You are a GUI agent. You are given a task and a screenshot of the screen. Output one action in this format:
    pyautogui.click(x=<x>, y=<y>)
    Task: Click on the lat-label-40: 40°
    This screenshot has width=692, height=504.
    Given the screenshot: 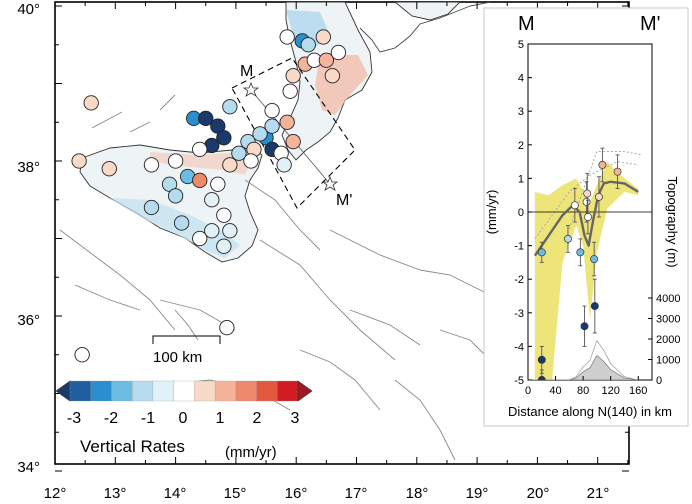 What is the action you would take?
    pyautogui.click(x=28, y=9)
    